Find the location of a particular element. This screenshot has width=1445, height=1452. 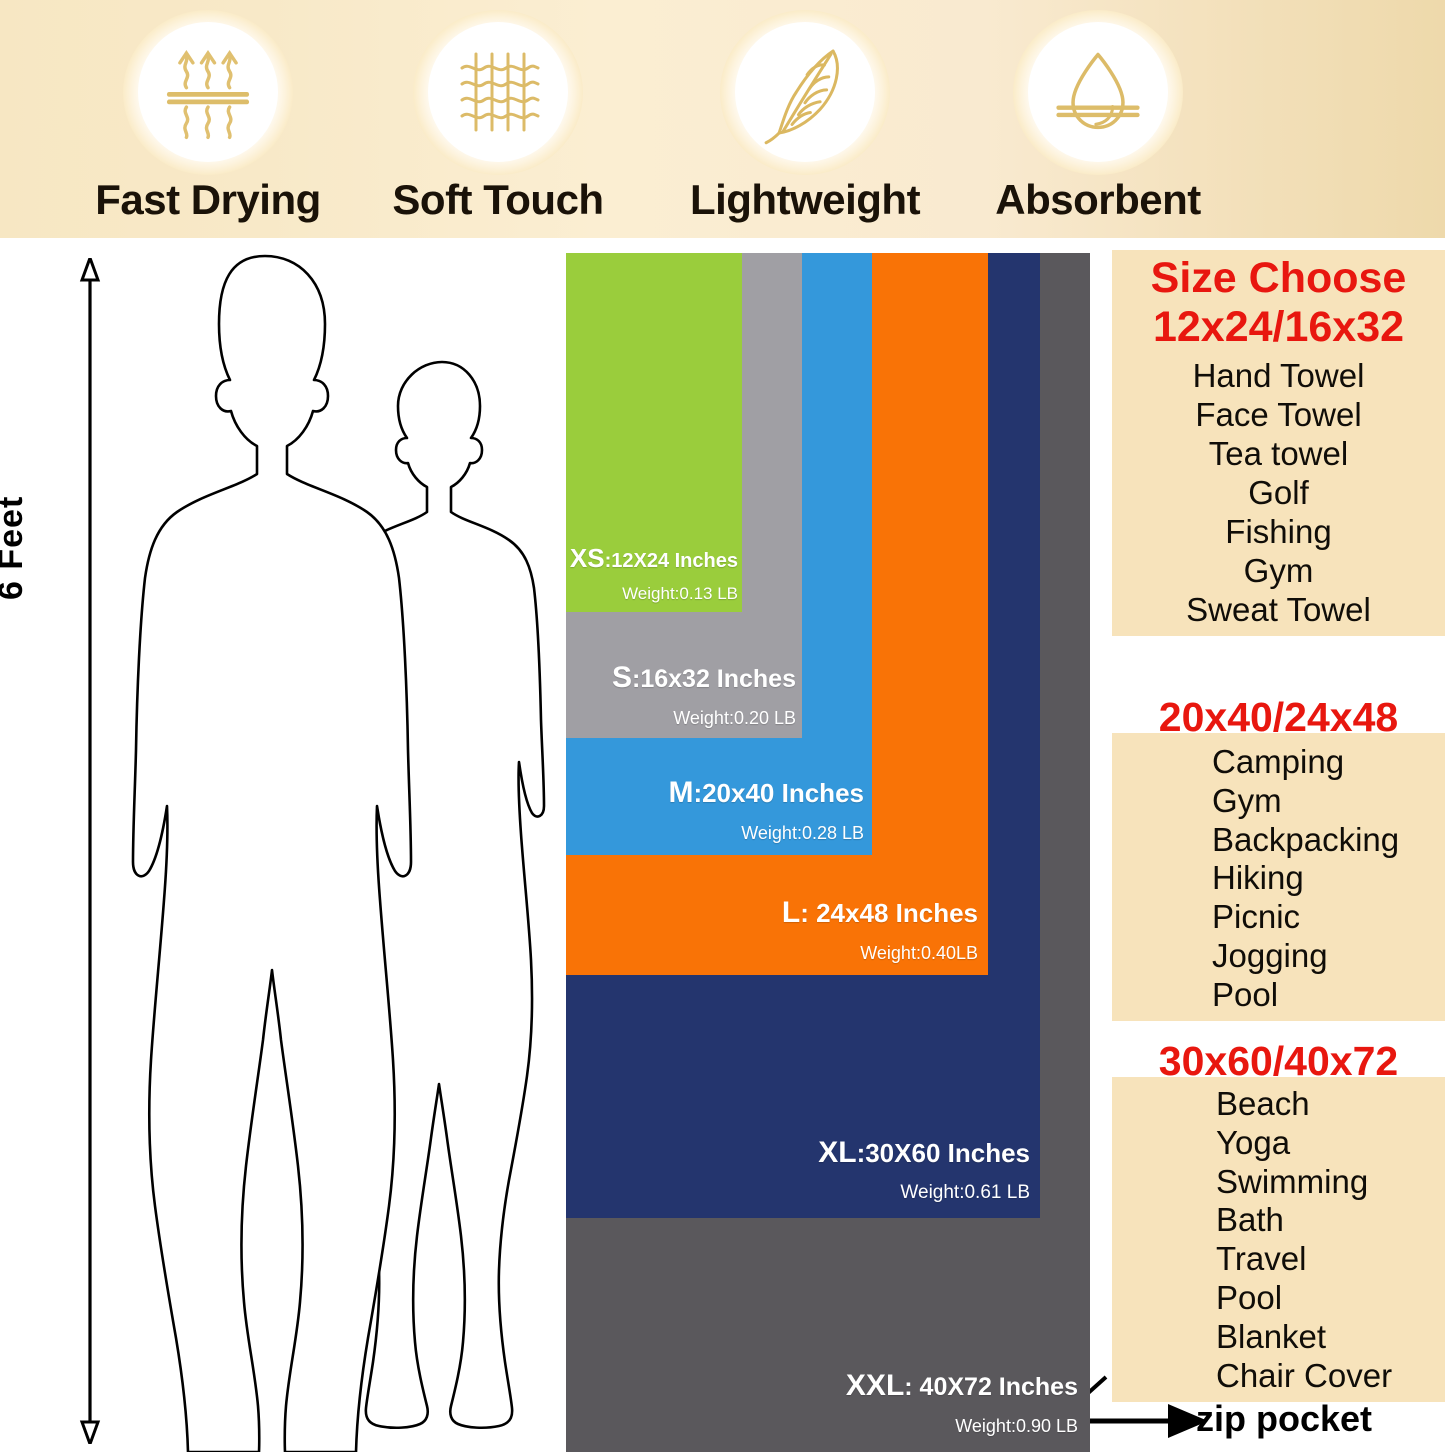

water-droplet-fabric-icon is located at coordinates (1098, 91).